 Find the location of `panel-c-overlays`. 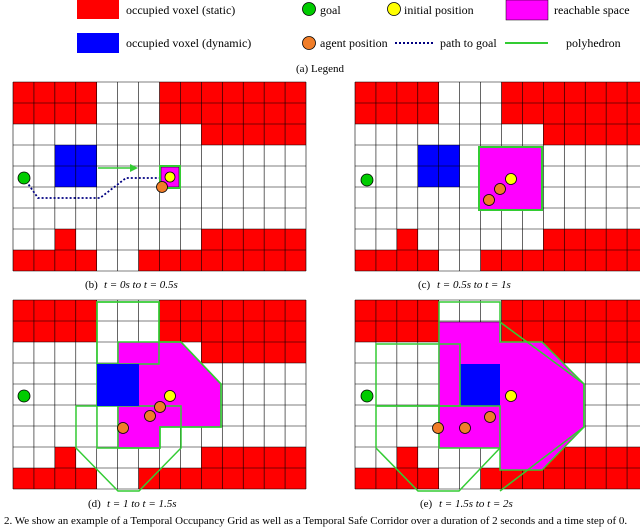

panel-c-overlays is located at coordinates (451, 178).